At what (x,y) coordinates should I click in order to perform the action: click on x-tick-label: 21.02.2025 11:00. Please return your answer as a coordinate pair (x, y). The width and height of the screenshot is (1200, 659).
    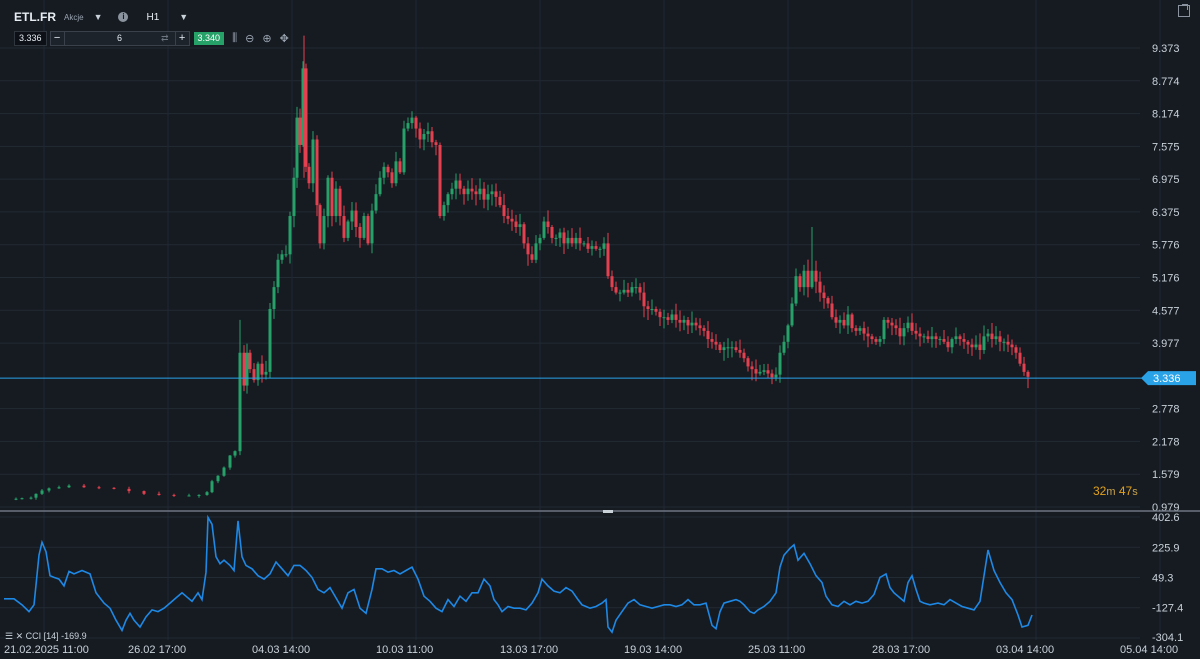
    Looking at the image, I should click on (46, 650).